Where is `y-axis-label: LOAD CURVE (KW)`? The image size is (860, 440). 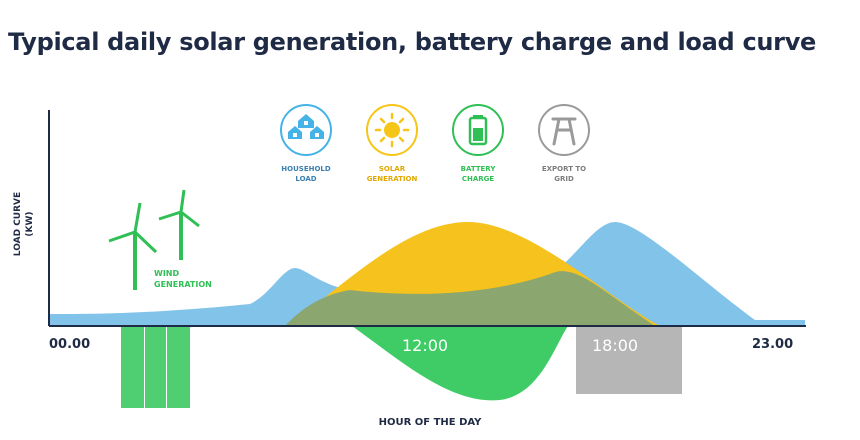
y-axis-label: LOAD CURVE (KW) is located at coordinates (24, 224).